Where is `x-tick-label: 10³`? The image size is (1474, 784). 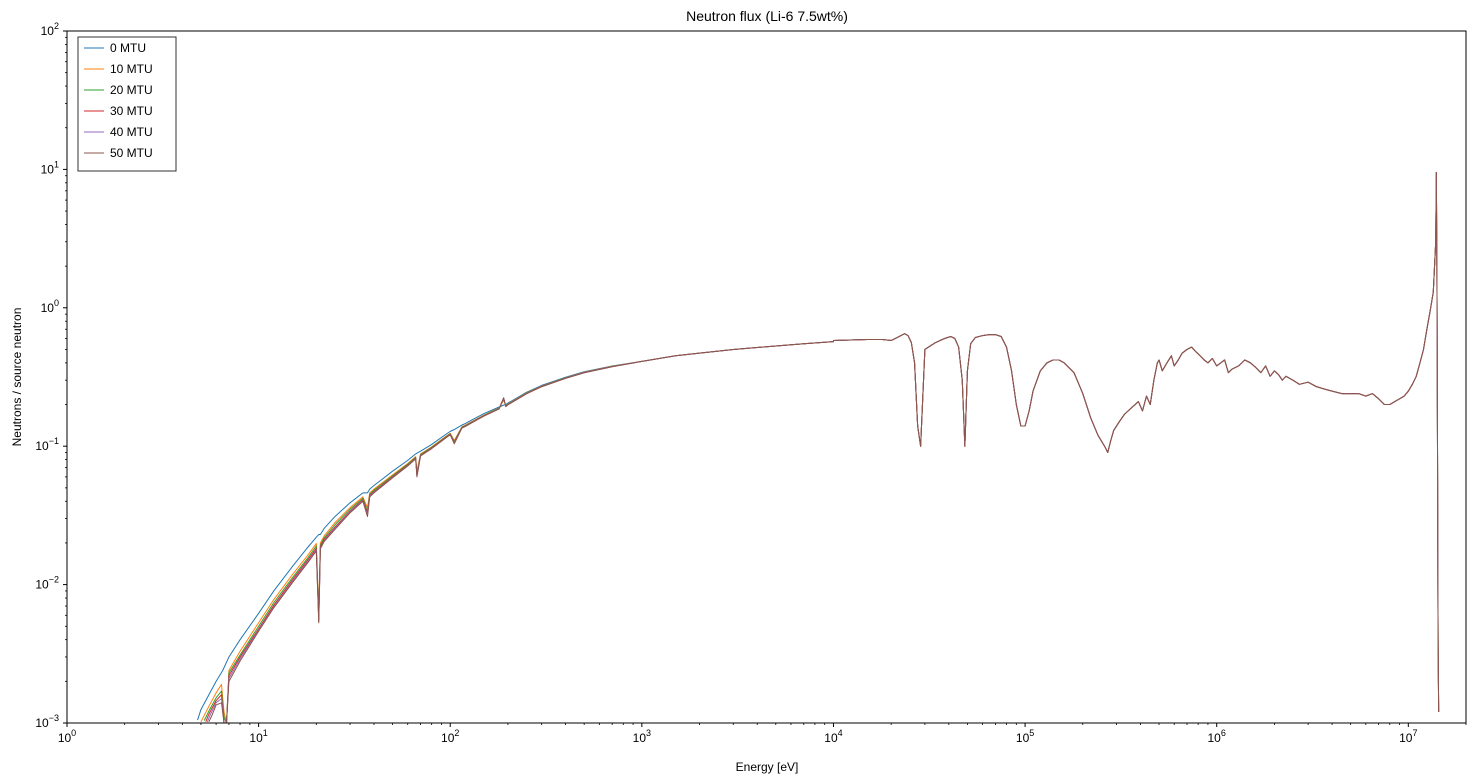 x-tick-label: 10³ is located at coordinates (642, 736).